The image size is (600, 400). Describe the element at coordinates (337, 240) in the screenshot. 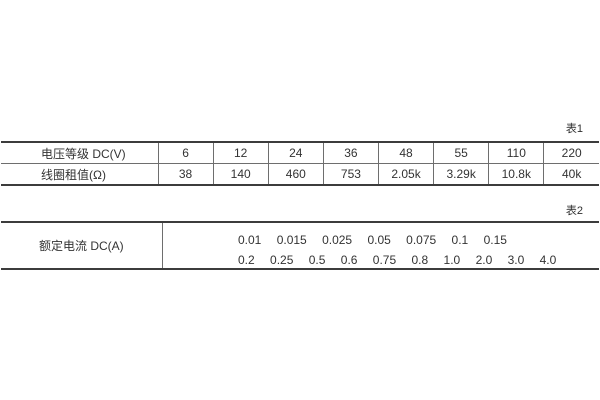

I see `current-value: 0.025` at that location.